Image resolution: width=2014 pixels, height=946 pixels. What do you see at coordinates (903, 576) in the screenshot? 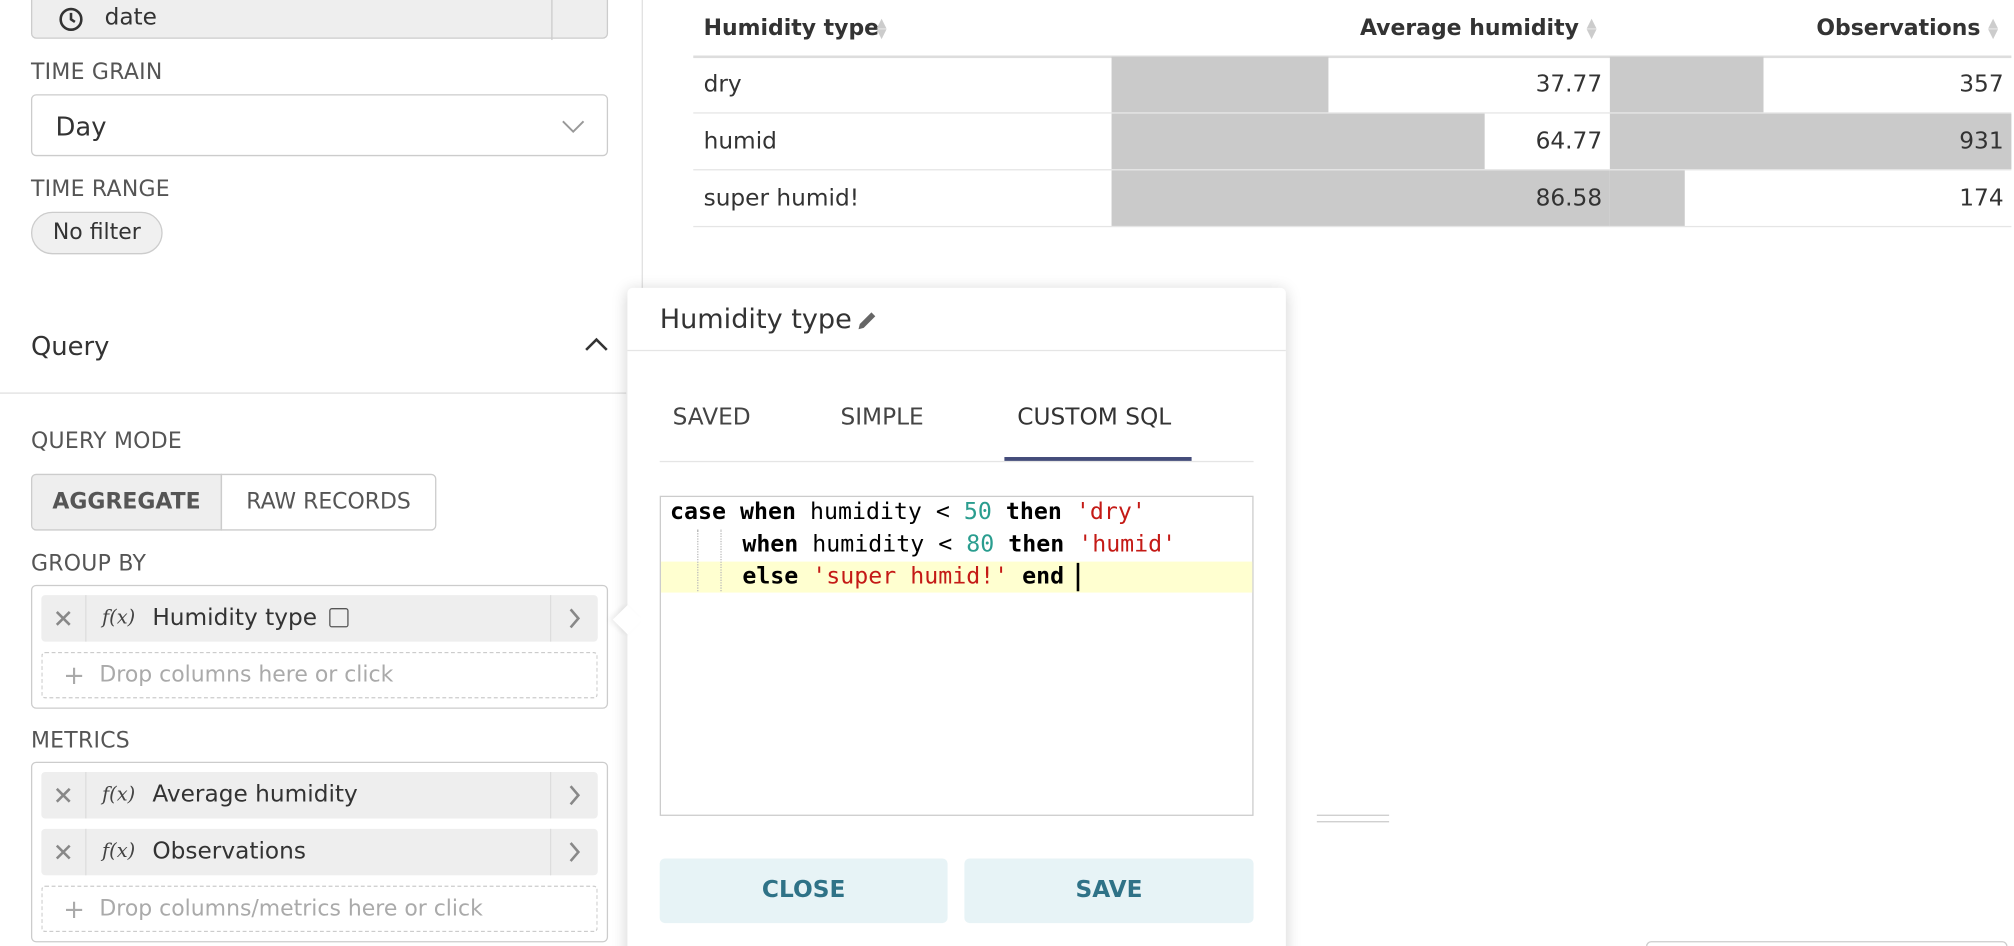
I see `code-line: else 'super humid!' end` at bounding box center [903, 576].